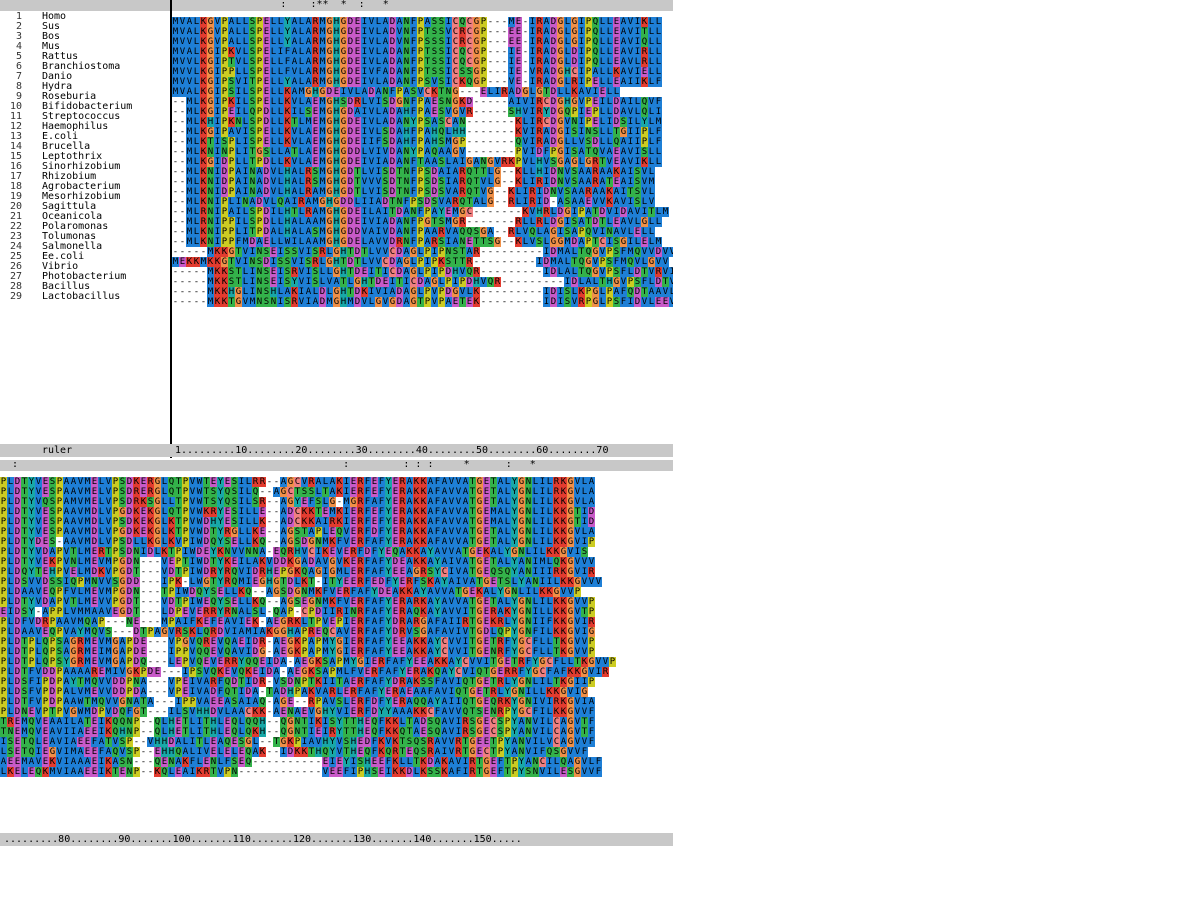 This screenshot has height=920, width=1190. Describe the element at coordinates (85, 287) in the screenshot. I see `sequence-name-row: 28 Bacillus` at that location.